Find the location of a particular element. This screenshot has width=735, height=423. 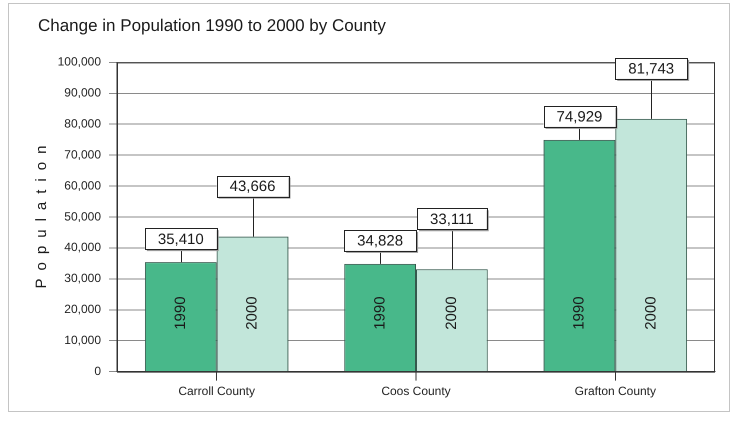

data-label: 74,929 is located at coordinates (579, 117).